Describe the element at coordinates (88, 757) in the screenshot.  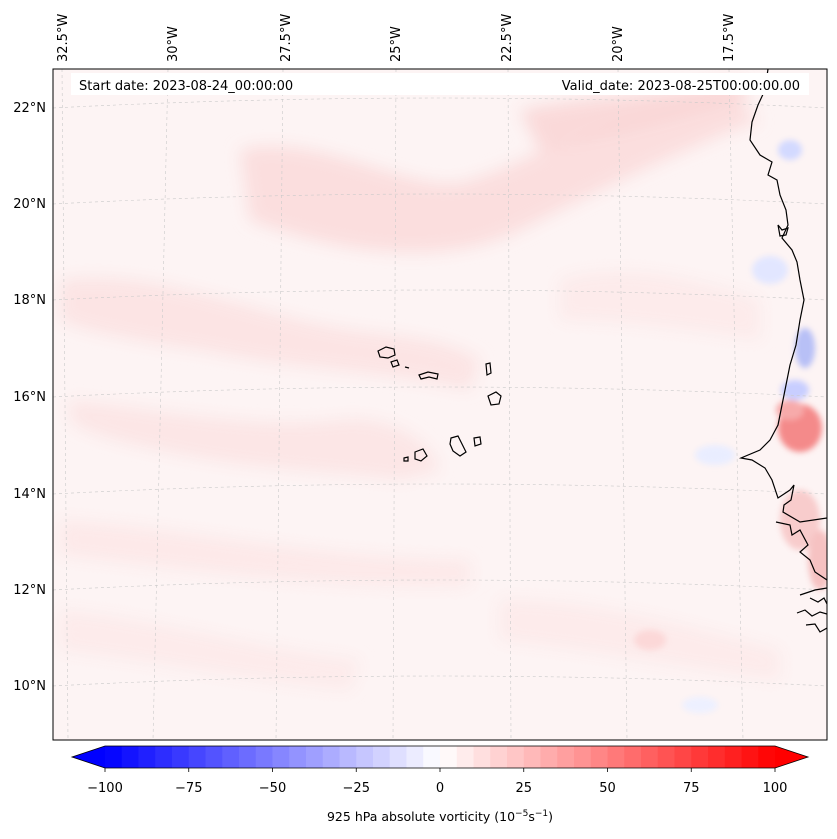
I see `colorbar-extend-low` at that location.